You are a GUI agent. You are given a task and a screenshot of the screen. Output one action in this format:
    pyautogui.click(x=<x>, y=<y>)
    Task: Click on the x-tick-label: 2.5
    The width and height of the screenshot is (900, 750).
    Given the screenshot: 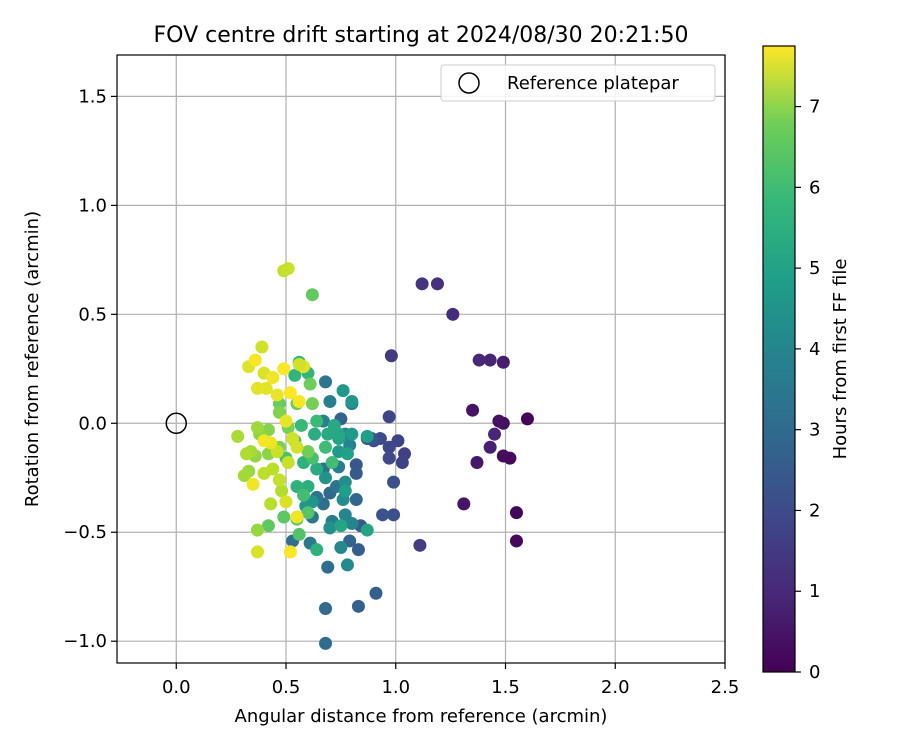 What is the action you would take?
    pyautogui.click(x=725, y=687)
    